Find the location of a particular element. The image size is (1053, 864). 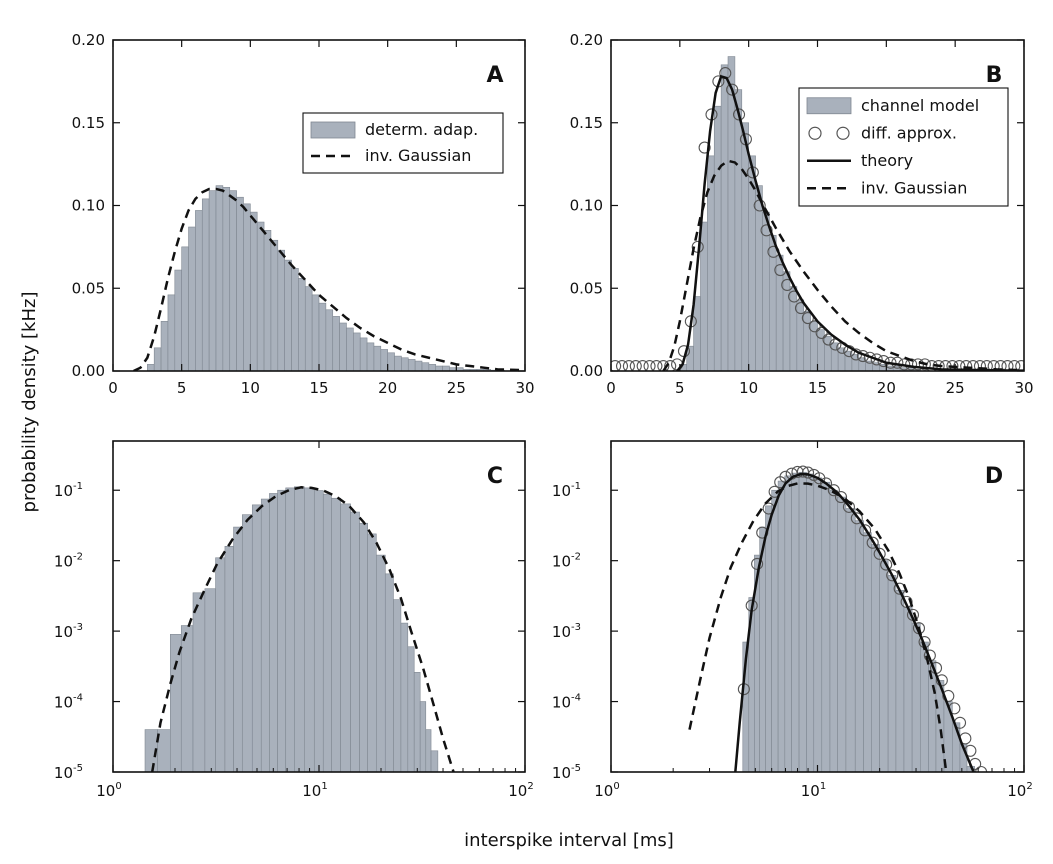

y-tick-label-a-3: 0.15 is located at coordinates (88, 123).